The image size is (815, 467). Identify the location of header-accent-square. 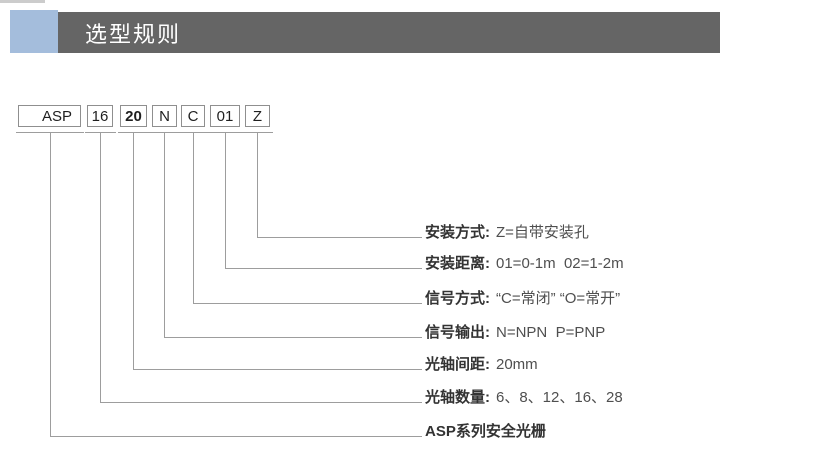
(34, 31).